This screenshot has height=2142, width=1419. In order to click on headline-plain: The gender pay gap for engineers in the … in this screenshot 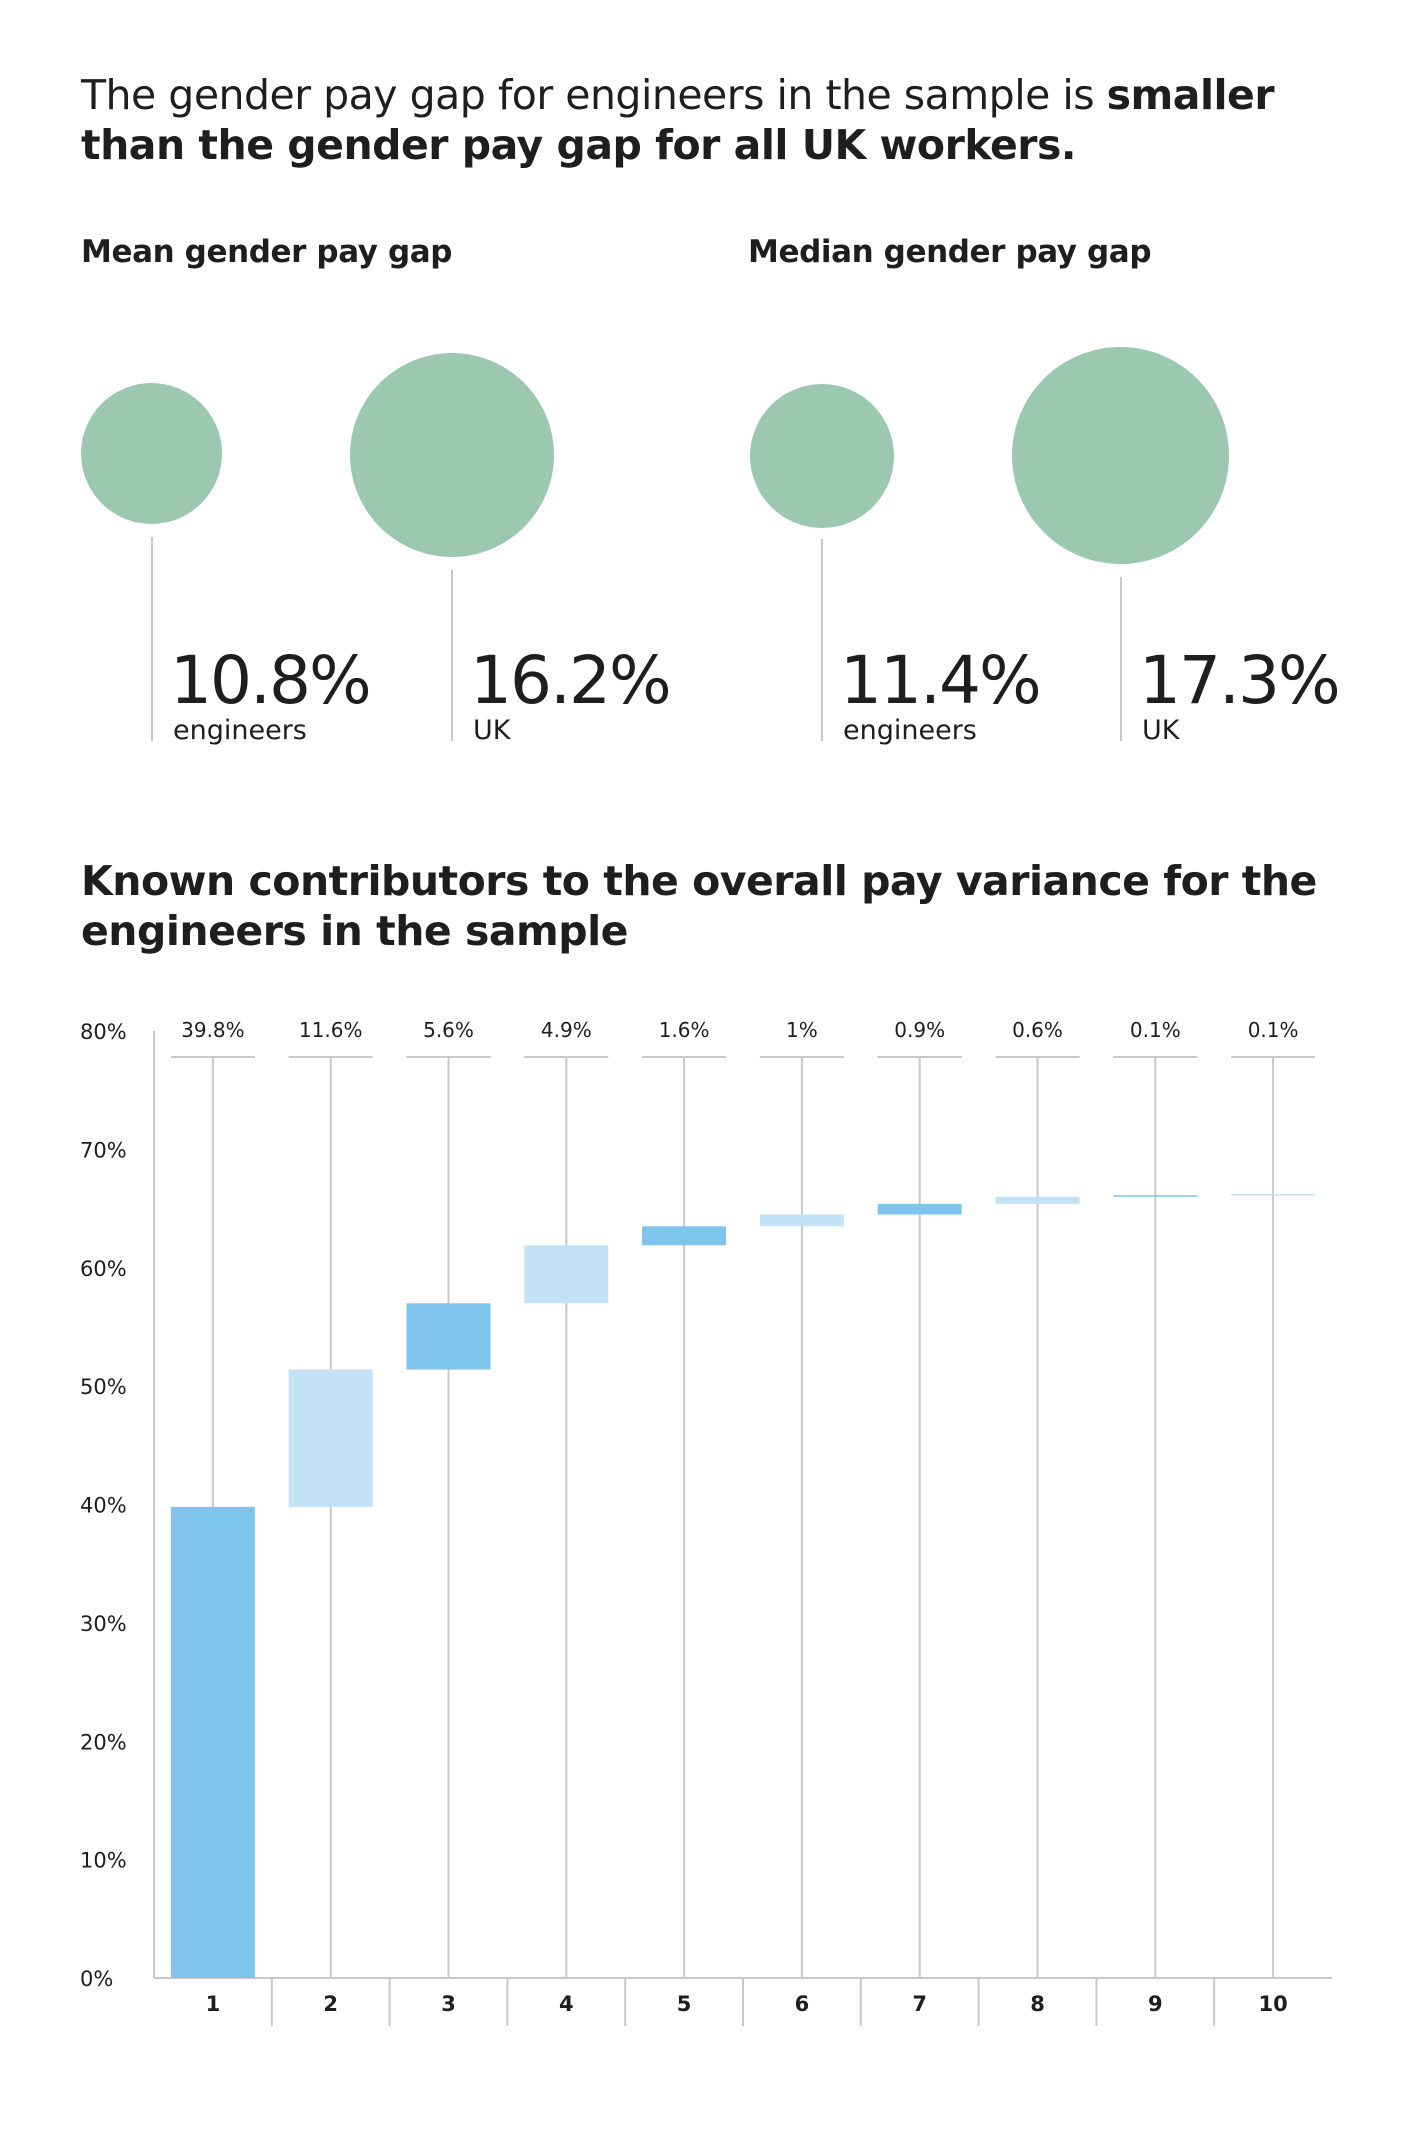, I will do `click(594, 95)`.